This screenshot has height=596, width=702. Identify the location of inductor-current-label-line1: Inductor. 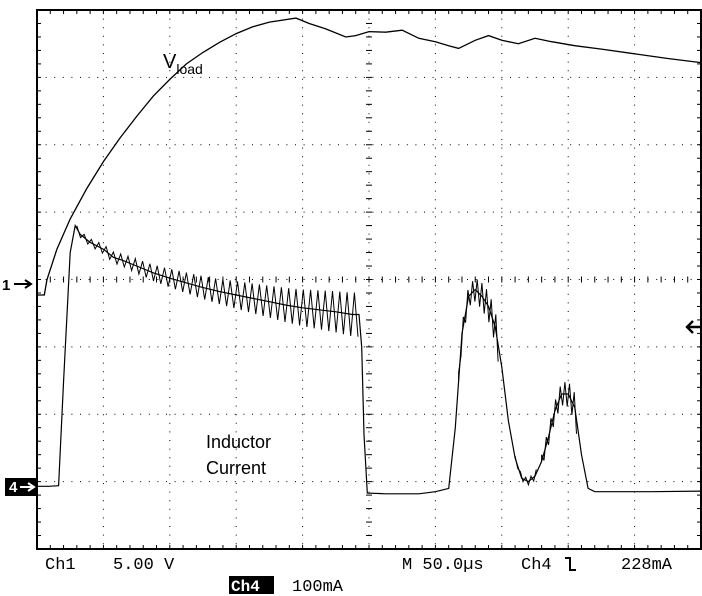
(238, 442).